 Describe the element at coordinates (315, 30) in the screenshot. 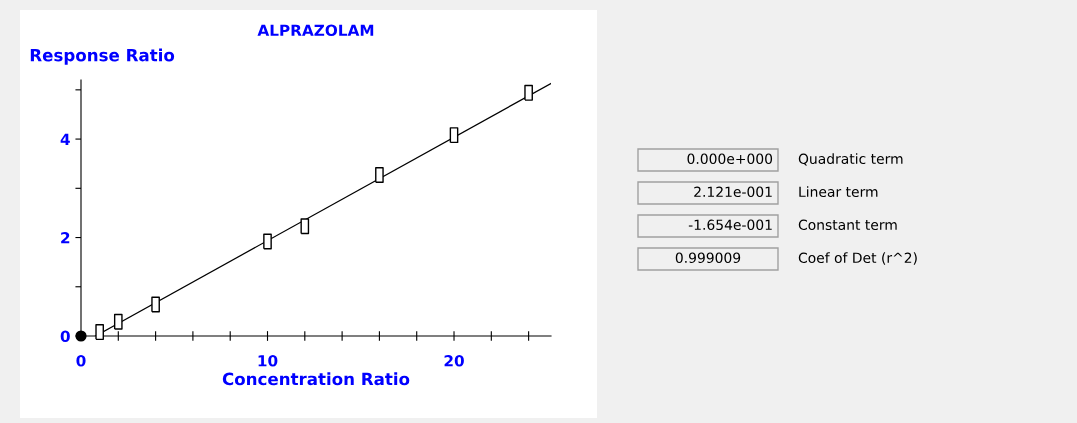

I see `chart-title: ALPRAZOLAM` at that location.